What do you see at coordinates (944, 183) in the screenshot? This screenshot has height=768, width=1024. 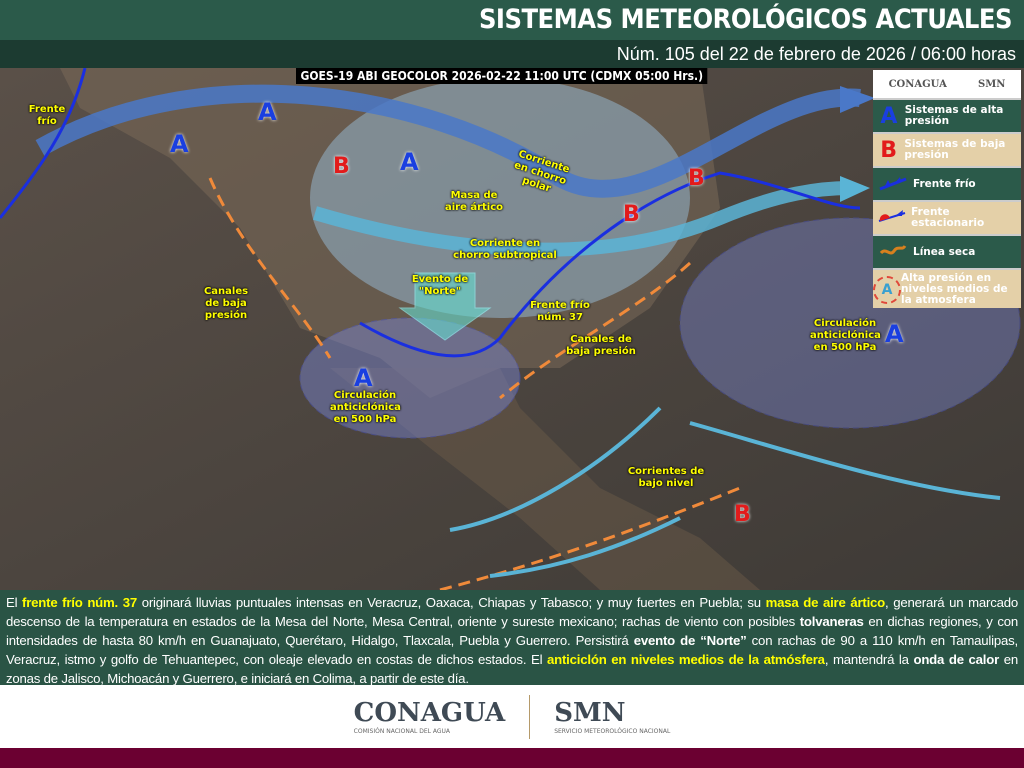 I see `legend-label: Frente frío` at bounding box center [944, 183].